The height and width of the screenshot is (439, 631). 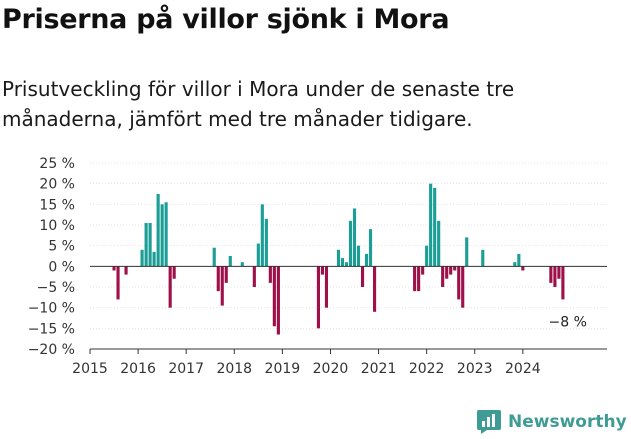 I want to click on x-tick-label: 2018, so click(x=234, y=369).